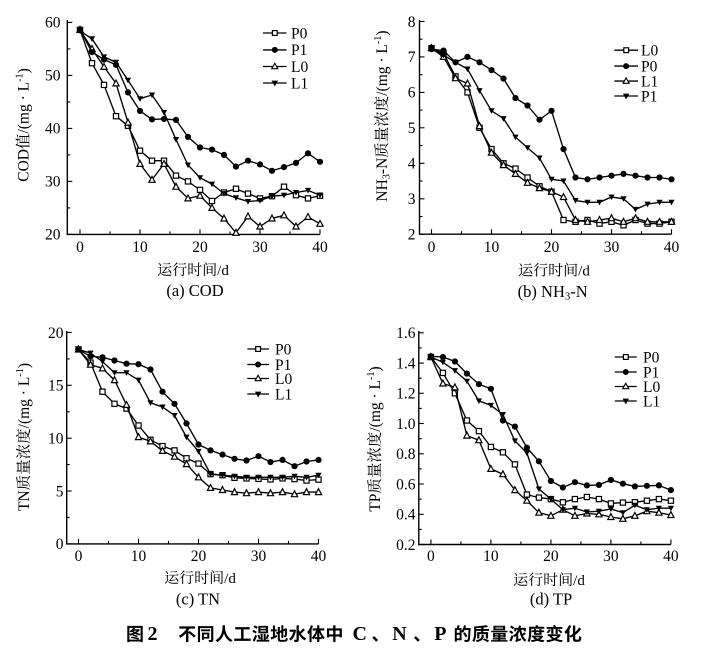 This screenshot has width=704, height=648. What do you see at coordinates (412, 93) in the screenshot?
I see `svg-text: 6` at bounding box center [412, 93].